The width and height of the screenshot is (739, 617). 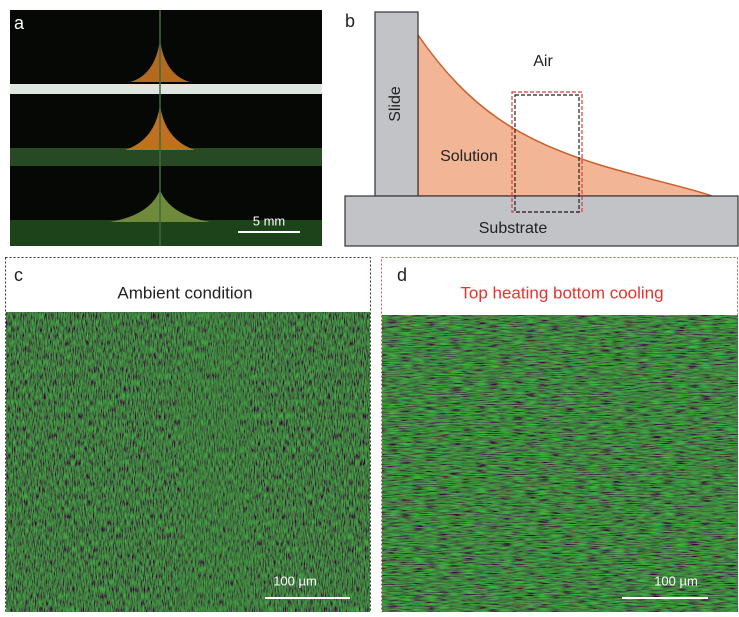 What do you see at coordinates (513, 228) in the screenshot?
I see `substrate-label: Substrate` at bounding box center [513, 228].